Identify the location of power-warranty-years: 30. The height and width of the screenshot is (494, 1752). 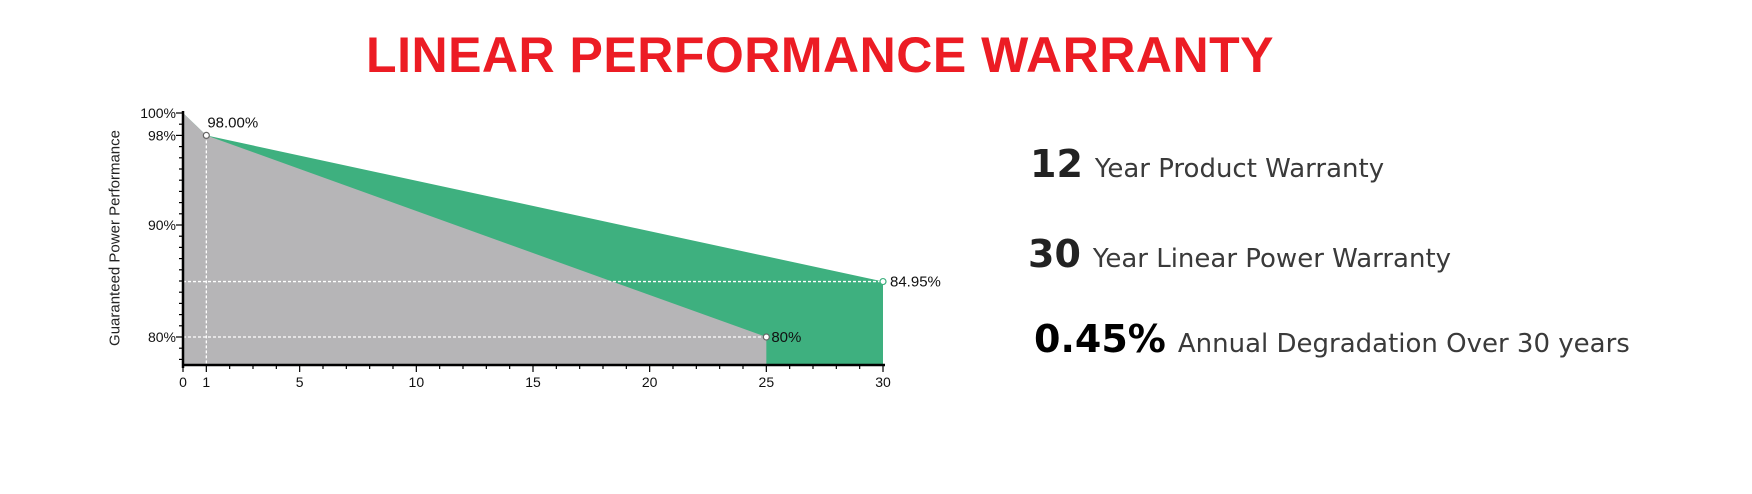
(1054, 254).